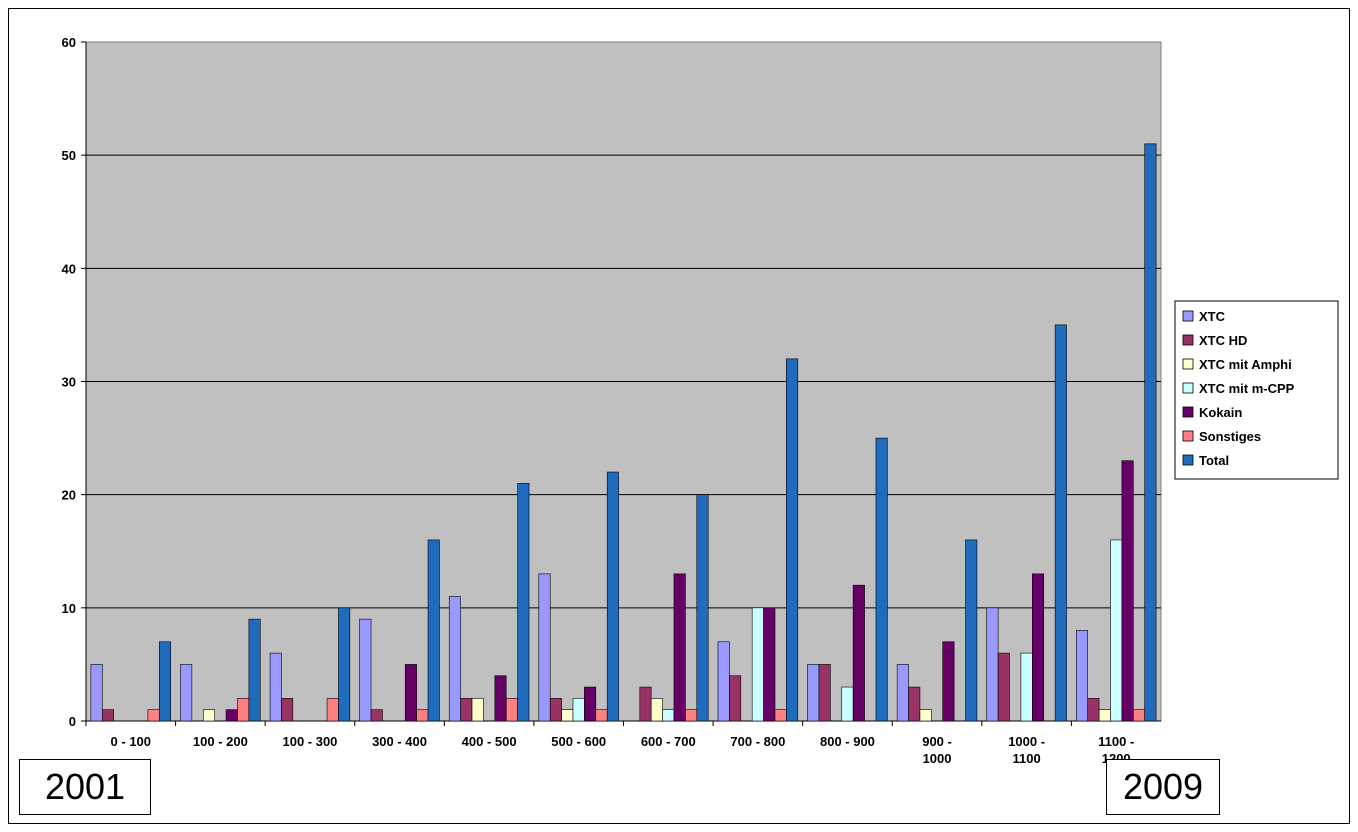 The width and height of the screenshot is (1358, 832). Describe the element at coordinates (489, 741) in the screenshot. I see `x-tick-label: 400 - 500` at that location.